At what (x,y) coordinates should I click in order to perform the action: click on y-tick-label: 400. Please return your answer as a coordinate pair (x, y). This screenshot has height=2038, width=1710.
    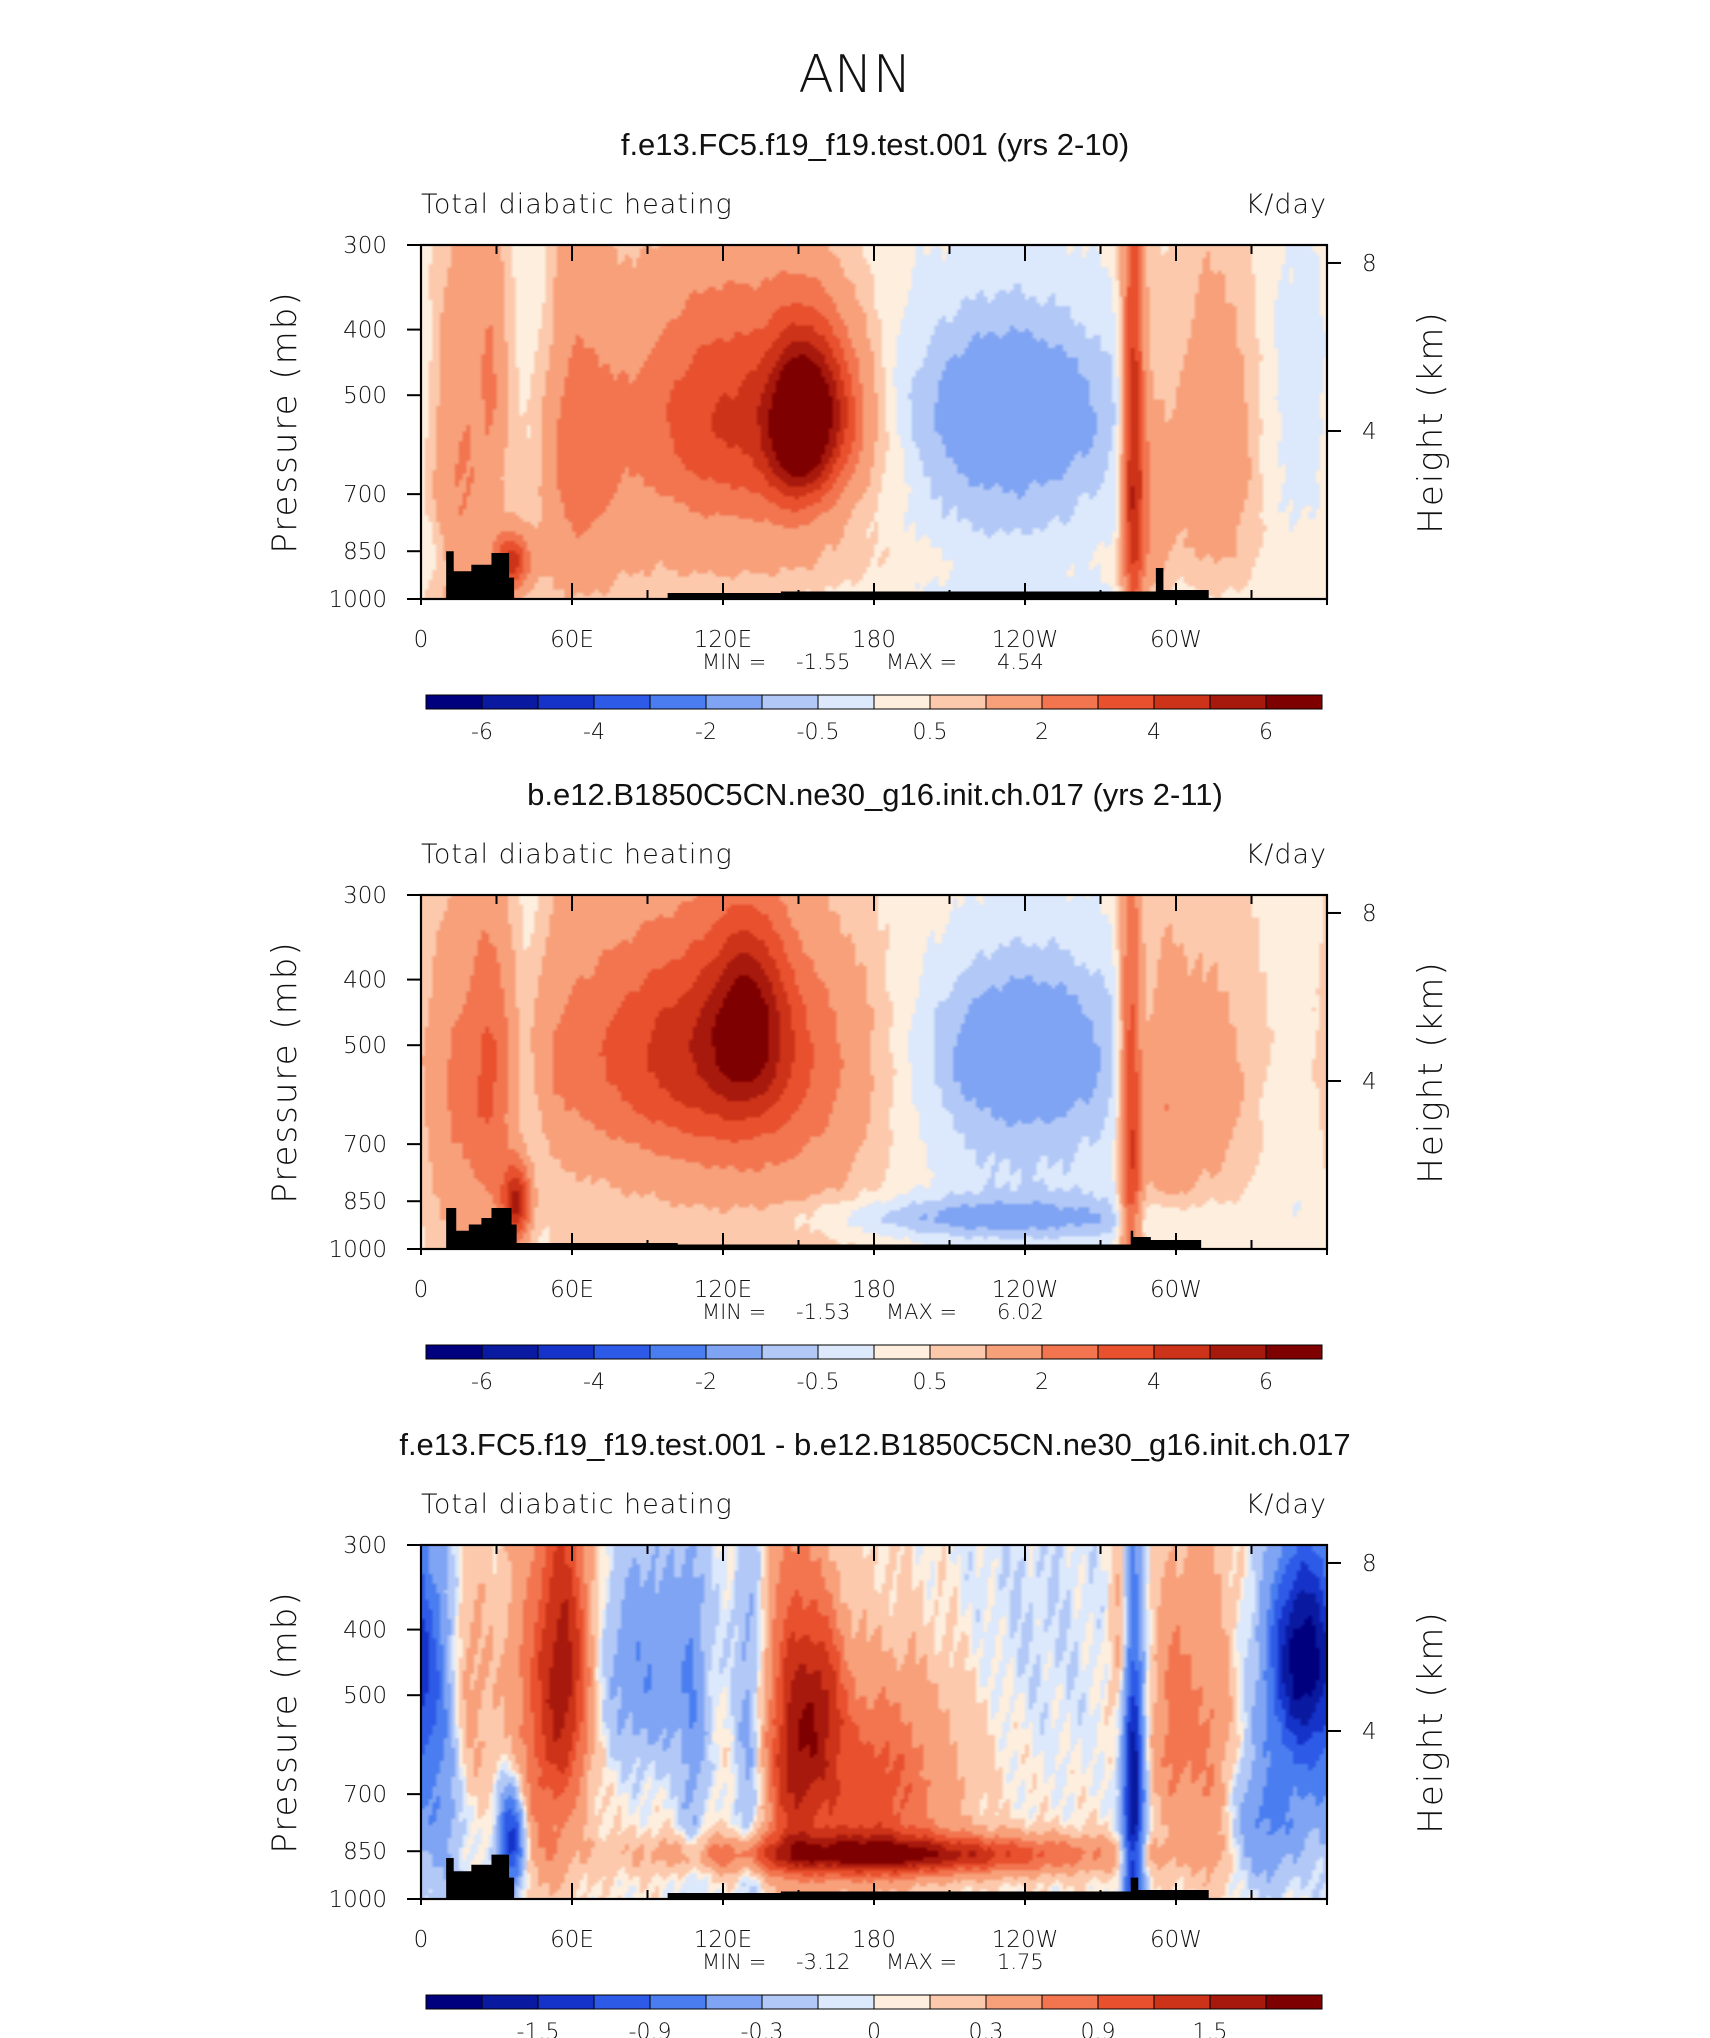
    Looking at the image, I should click on (365, 331).